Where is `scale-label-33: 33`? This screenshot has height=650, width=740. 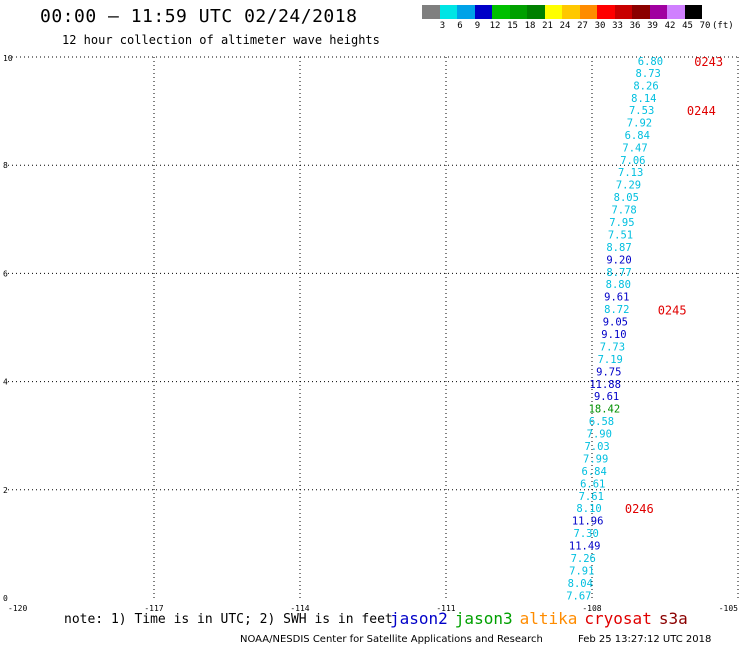
scale-label-33: 33 is located at coordinates (617, 26).